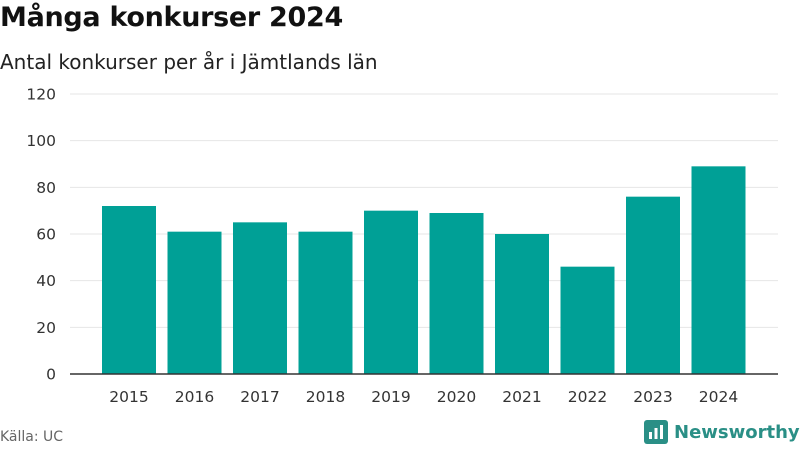 This screenshot has height=450, width=800. I want to click on y-tick-label: 100, so click(41, 141).